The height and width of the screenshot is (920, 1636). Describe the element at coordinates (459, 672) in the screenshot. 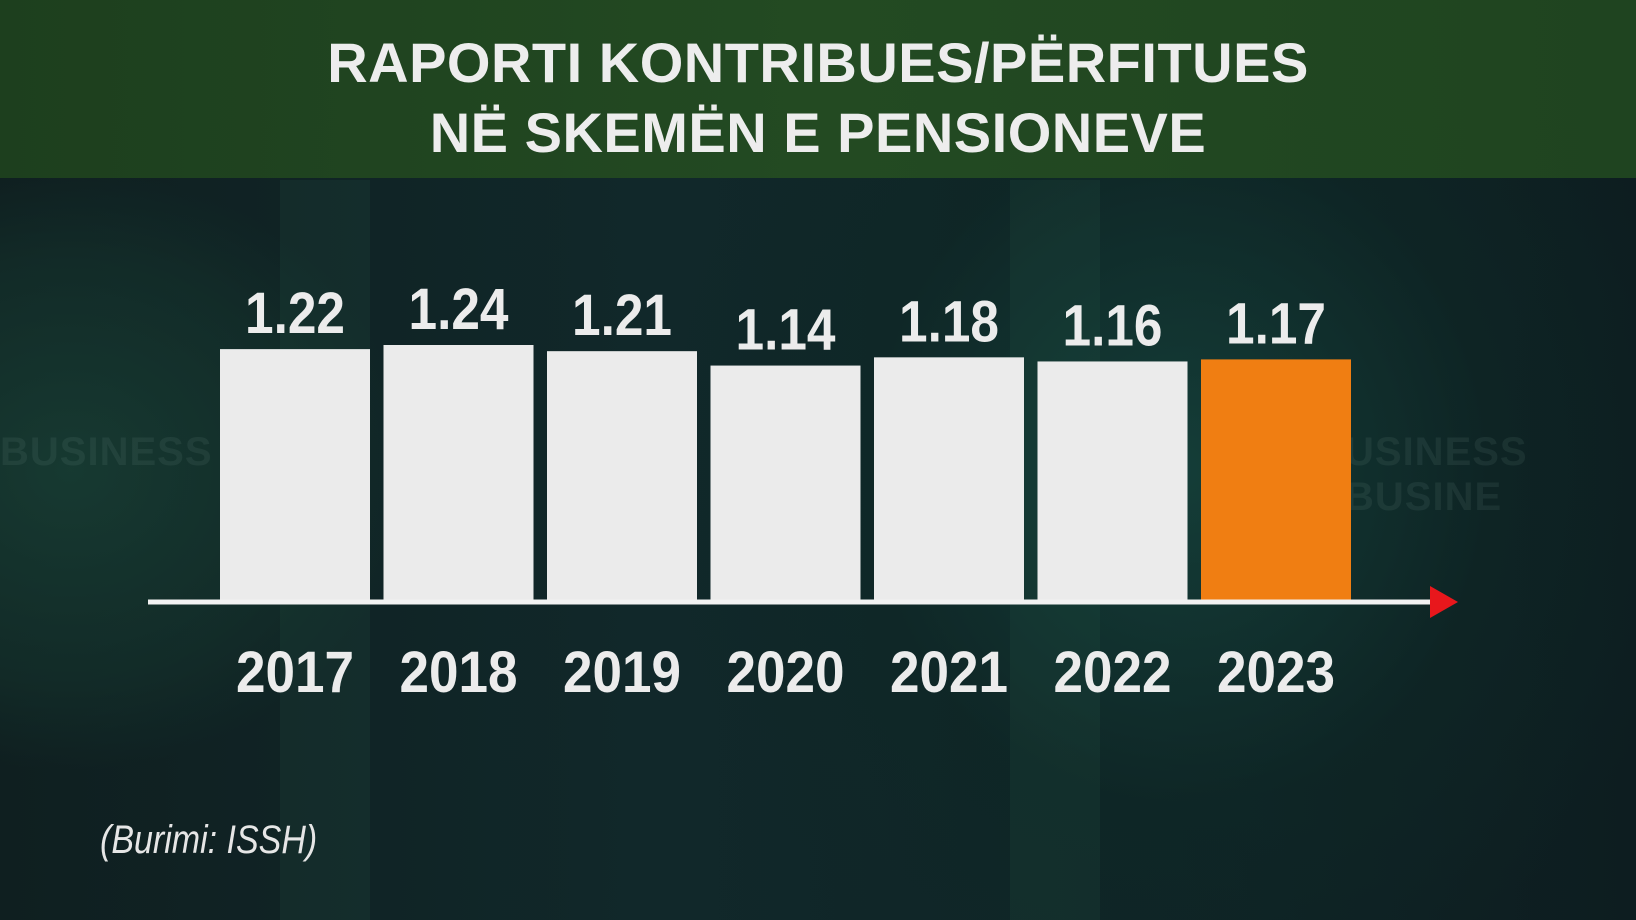

I see `x-tick-label-2018: 2018` at that location.